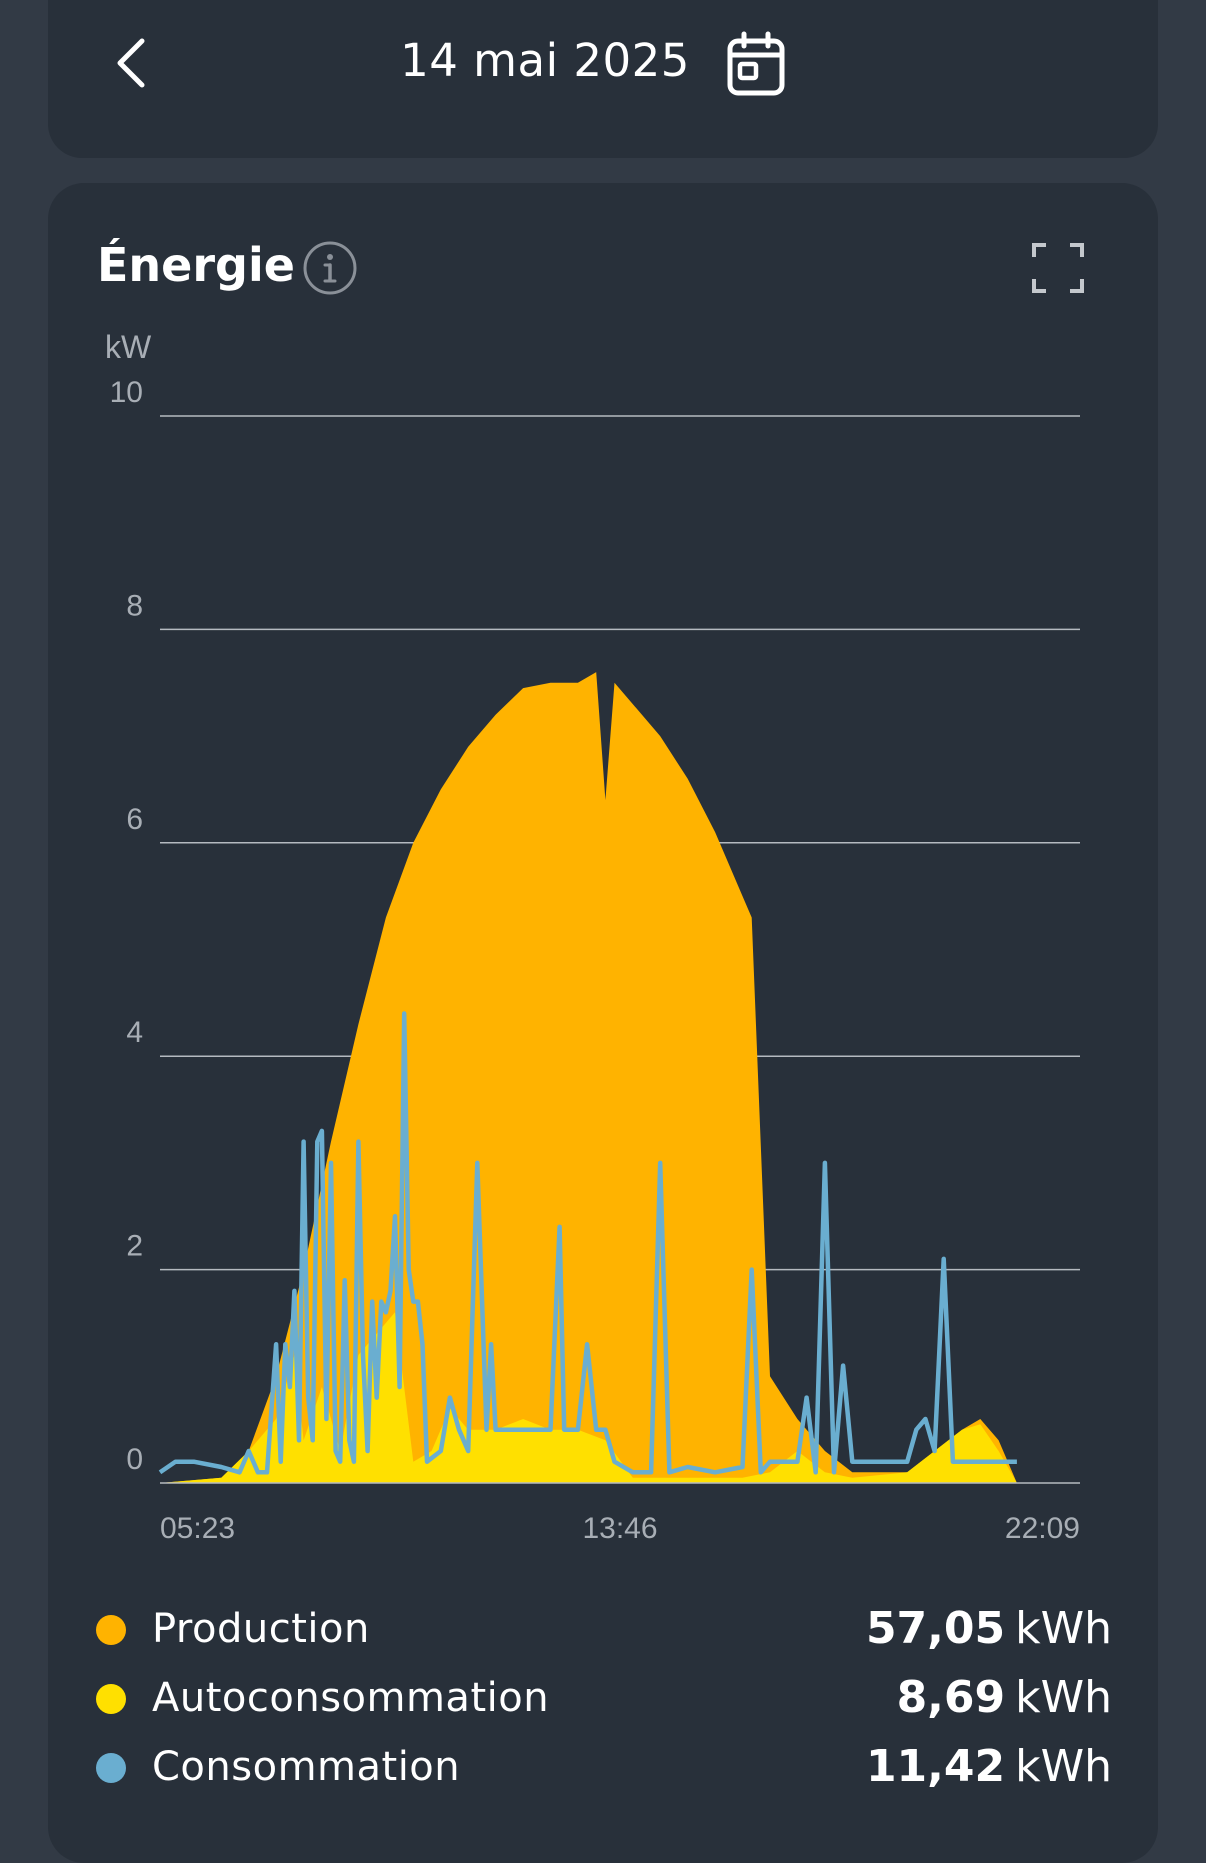 This screenshot has height=1863, width=1206. I want to click on legend-value: 57,05 kWh, so click(989, 1629).